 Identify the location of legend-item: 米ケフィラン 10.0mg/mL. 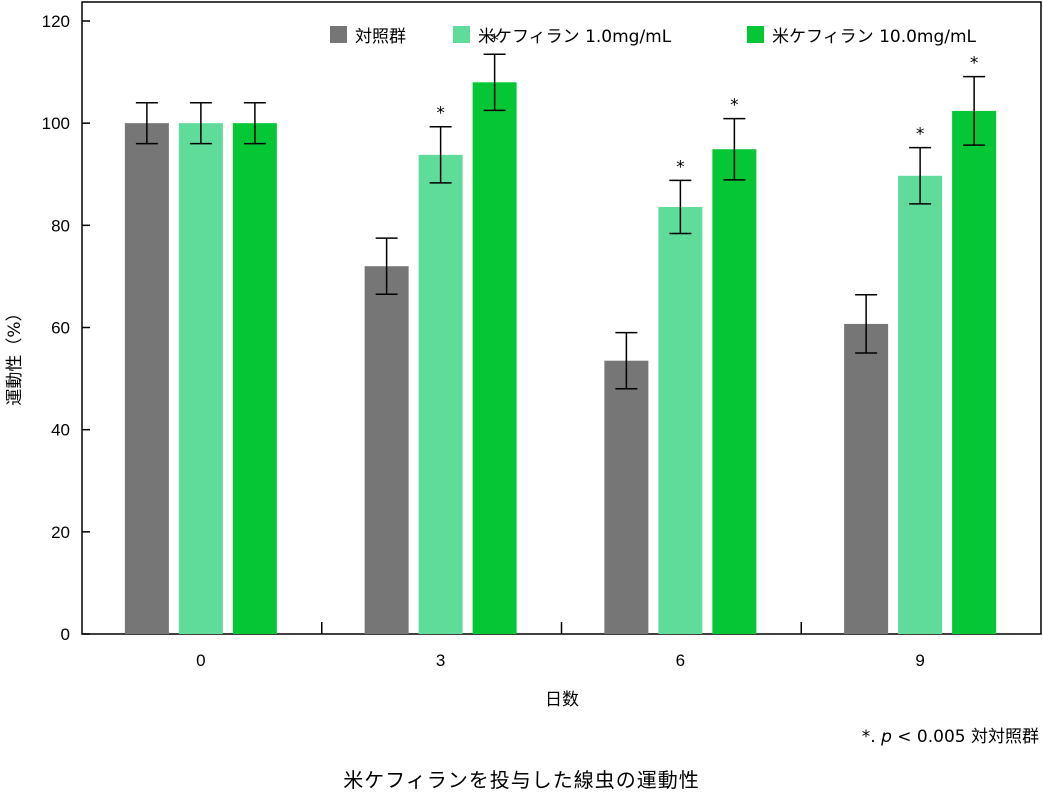
(862, 36).